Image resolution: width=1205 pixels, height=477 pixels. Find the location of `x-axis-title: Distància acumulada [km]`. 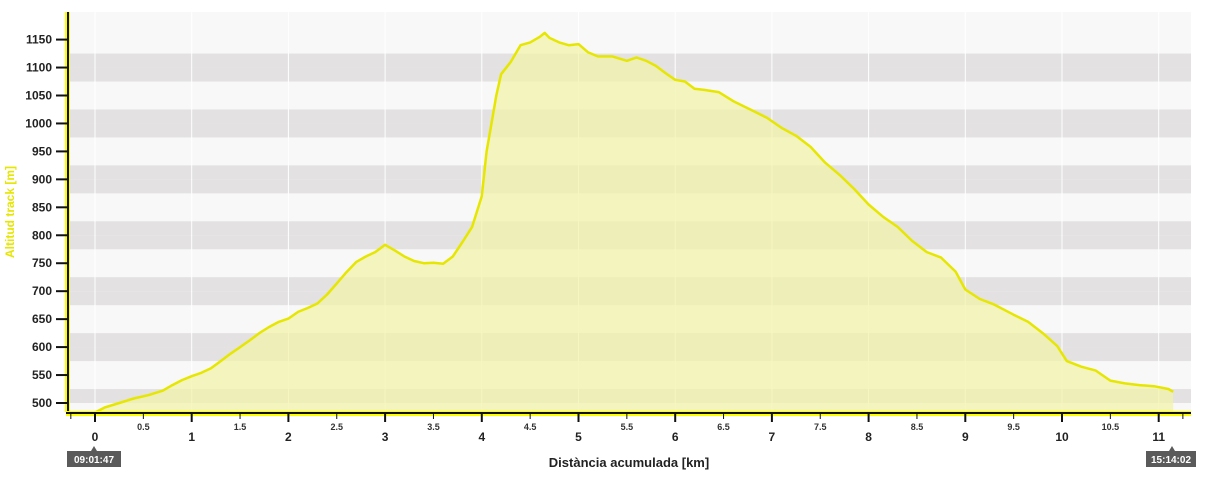

x-axis-title: Distància acumulada [km] is located at coordinates (629, 462).